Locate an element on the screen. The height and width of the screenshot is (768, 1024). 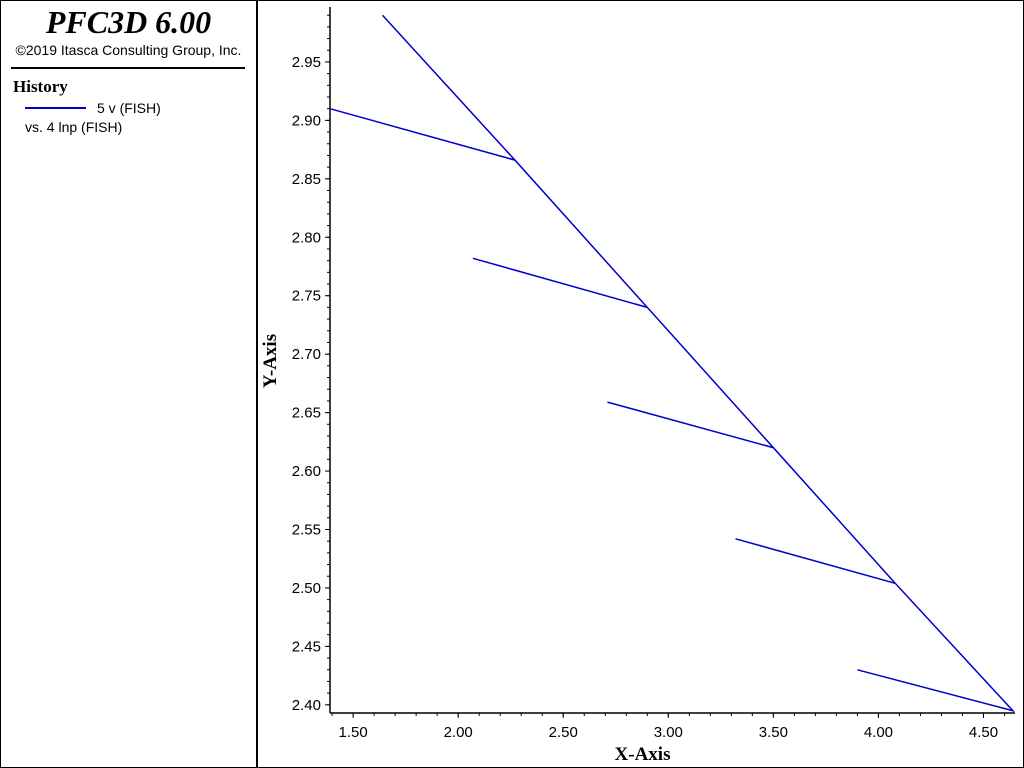
app-title: PFC3D 6.00 is located at coordinates (128, 22).